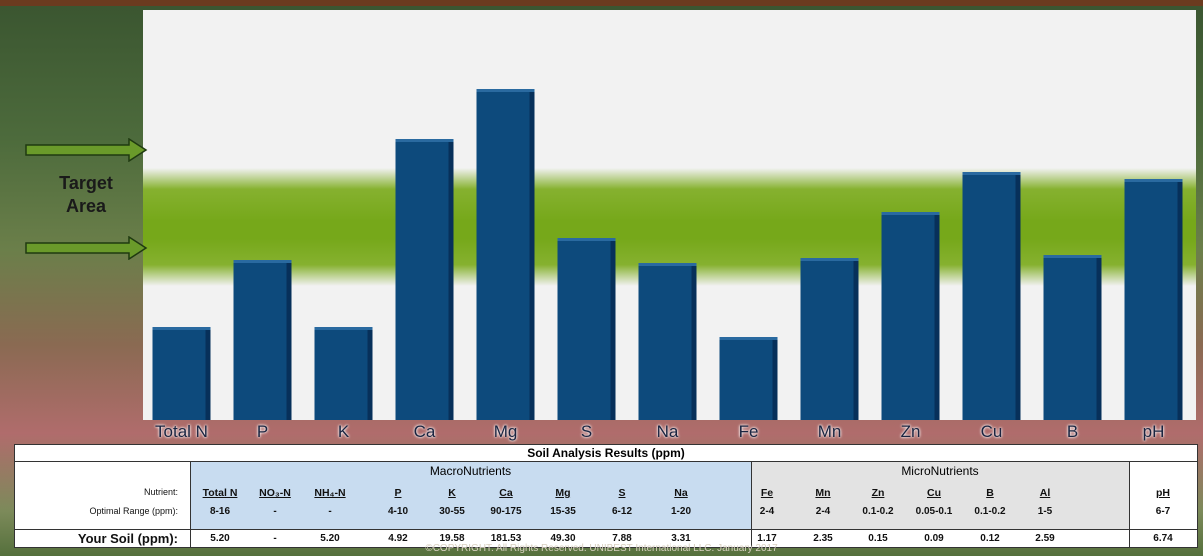 Image resolution: width=1203 pixels, height=556 pixels. I want to click on col-header: NO₃-N, so click(275, 493).